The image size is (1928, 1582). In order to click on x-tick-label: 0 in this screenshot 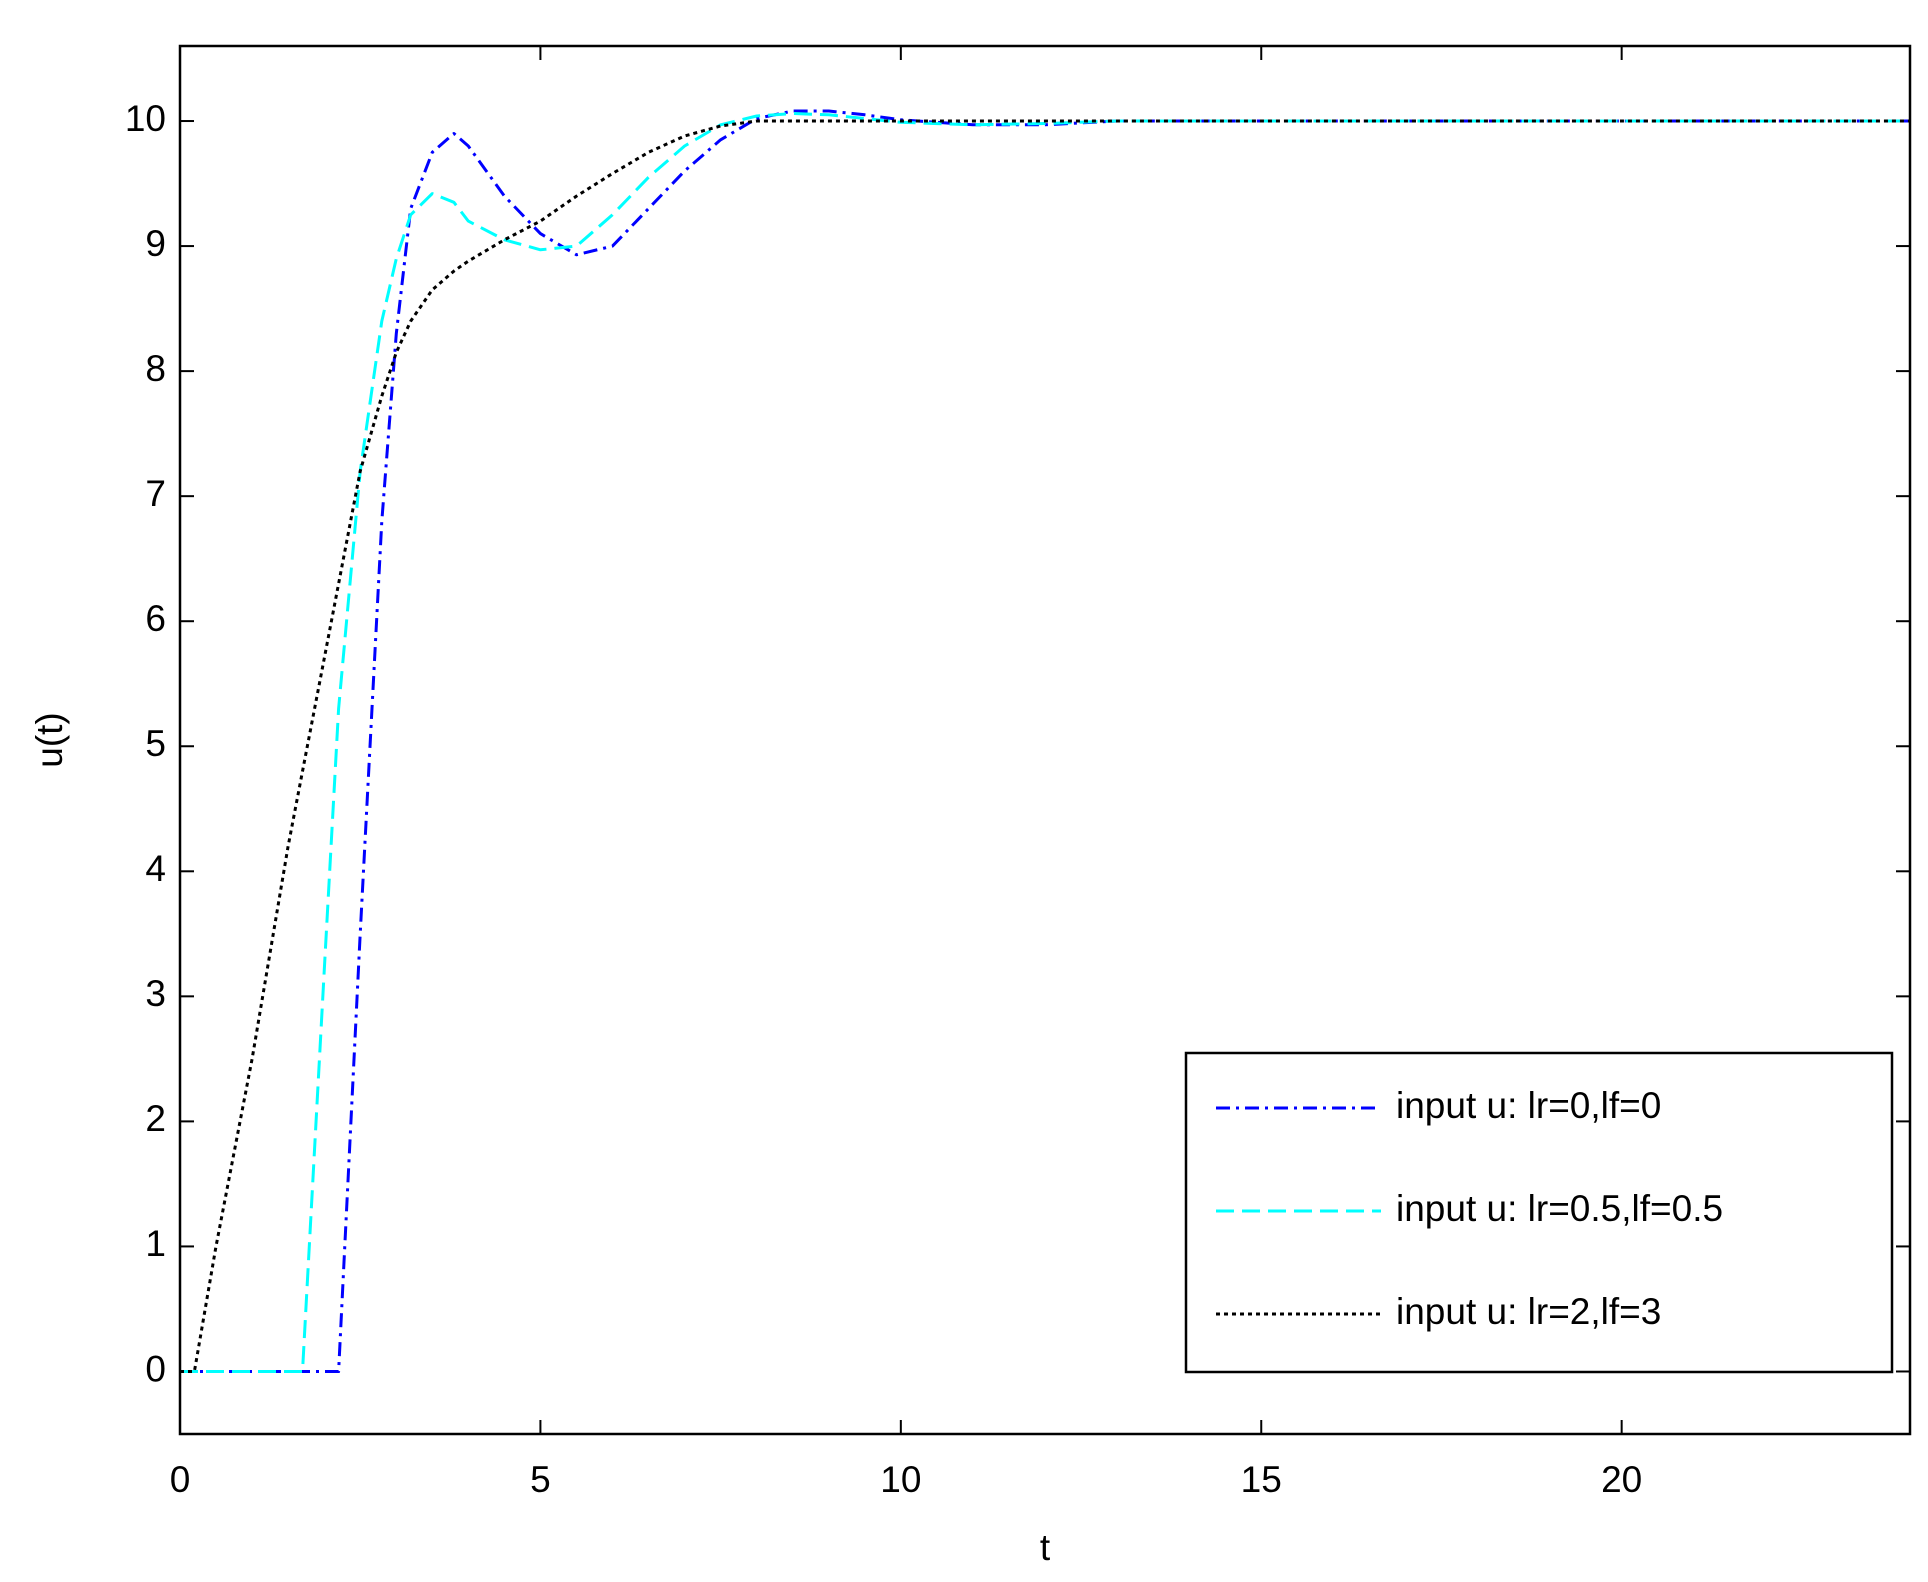, I will do `click(180, 1479)`.